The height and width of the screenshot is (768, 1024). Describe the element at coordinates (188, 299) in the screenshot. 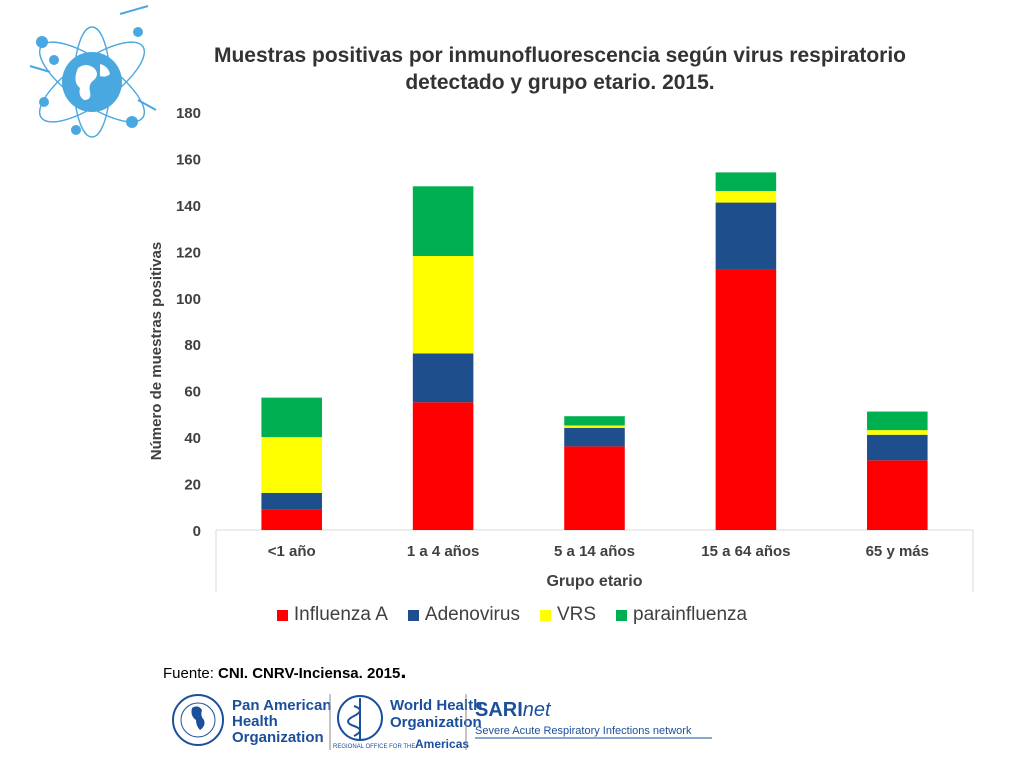

I see `y-tick-label: 100` at that location.